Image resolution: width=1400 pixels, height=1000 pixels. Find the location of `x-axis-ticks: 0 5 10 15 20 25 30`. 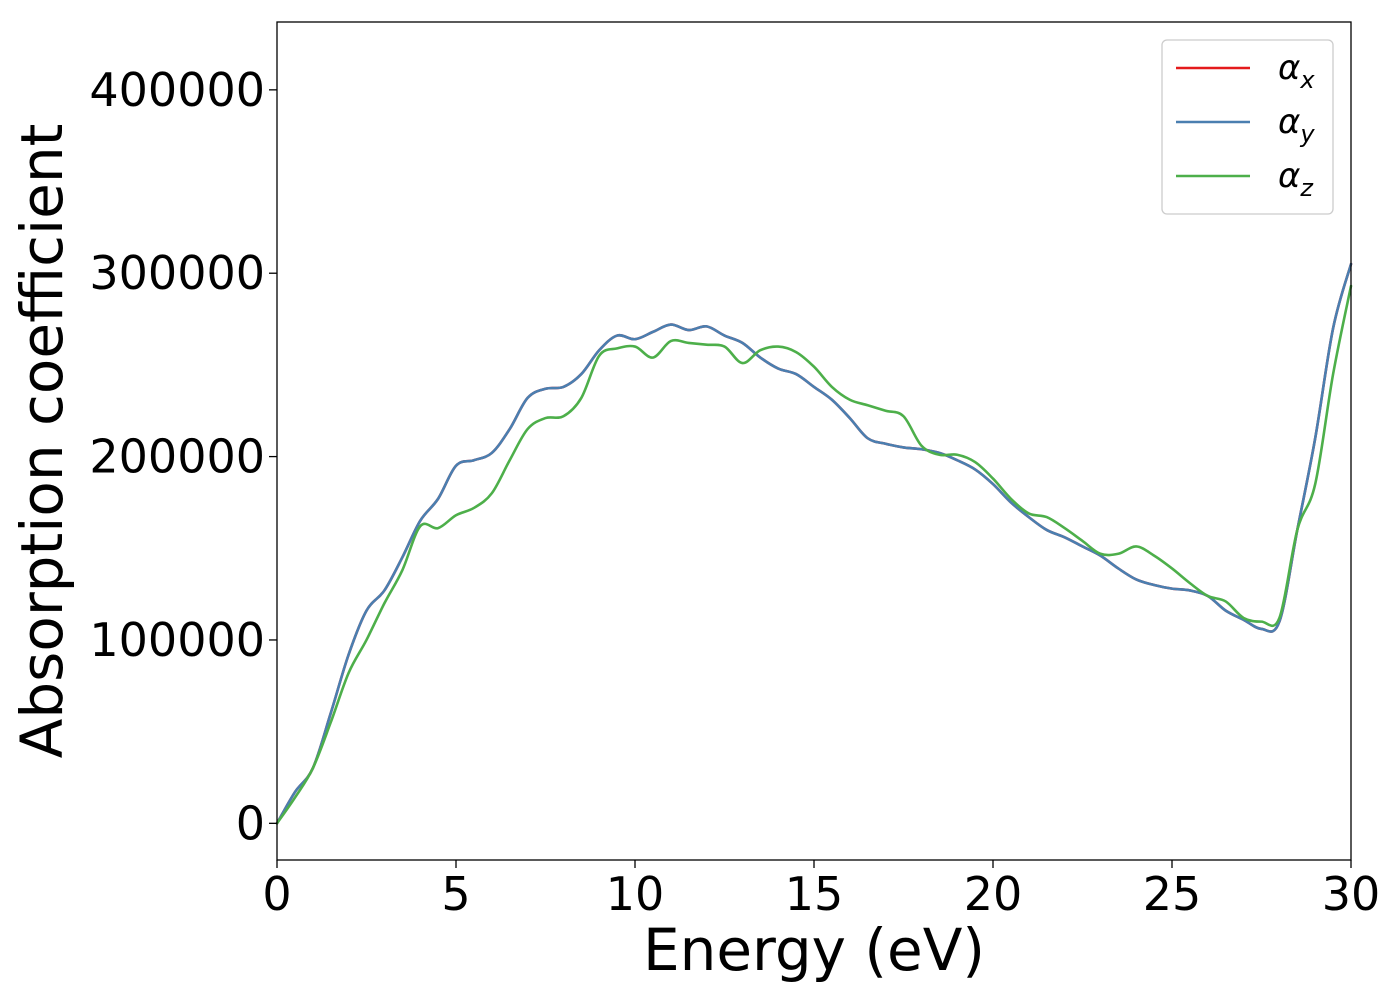

x-axis-ticks: 0 5 10 15 20 25 30 is located at coordinates (821, 890).